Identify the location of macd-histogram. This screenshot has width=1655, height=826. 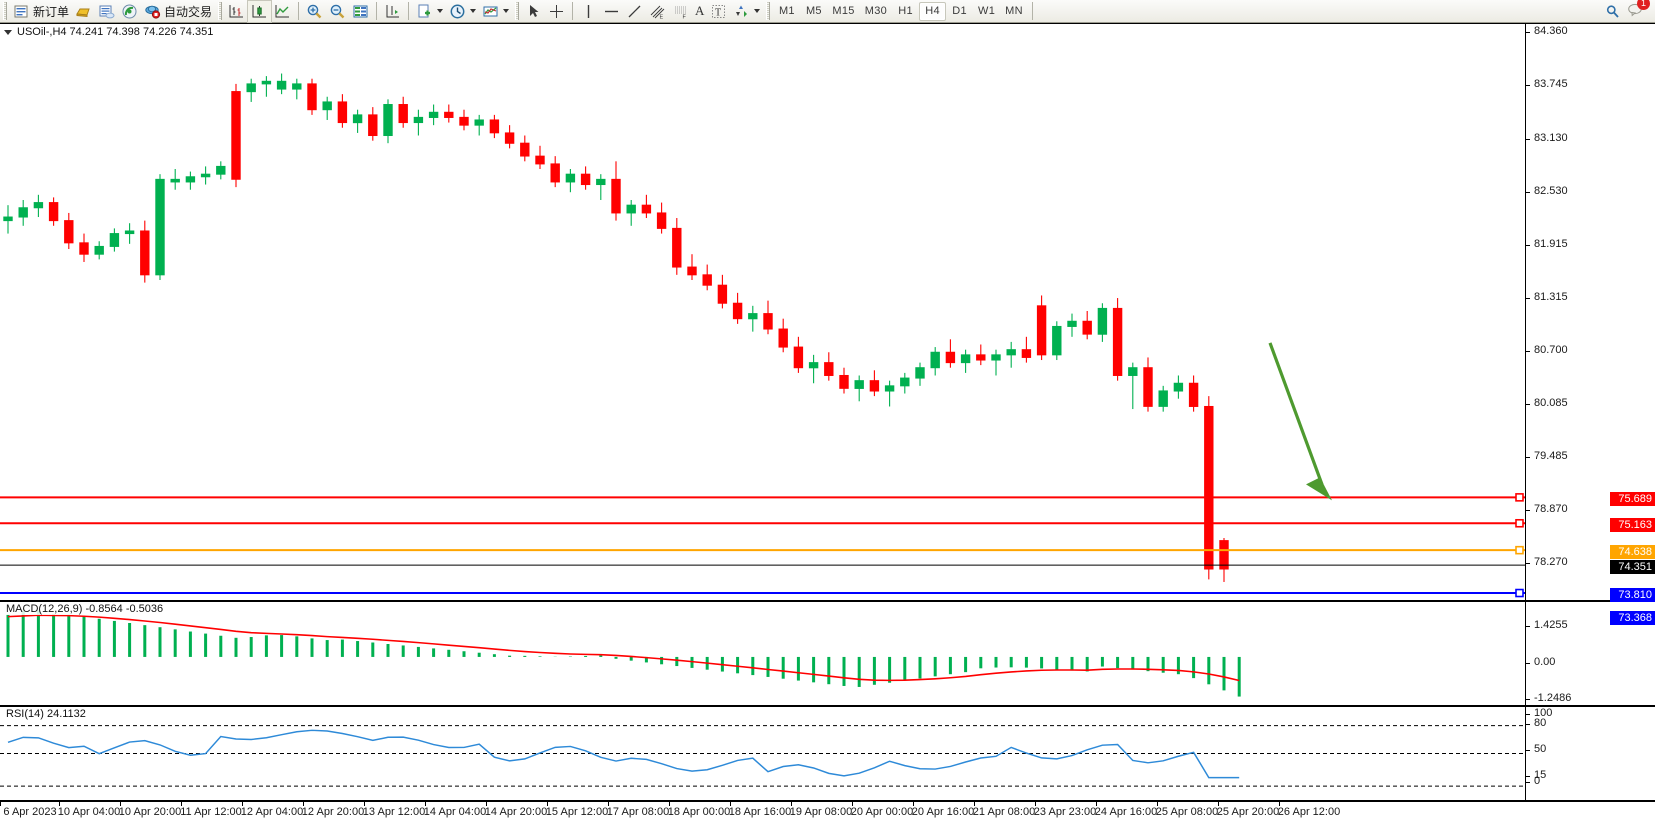
(623, 653).